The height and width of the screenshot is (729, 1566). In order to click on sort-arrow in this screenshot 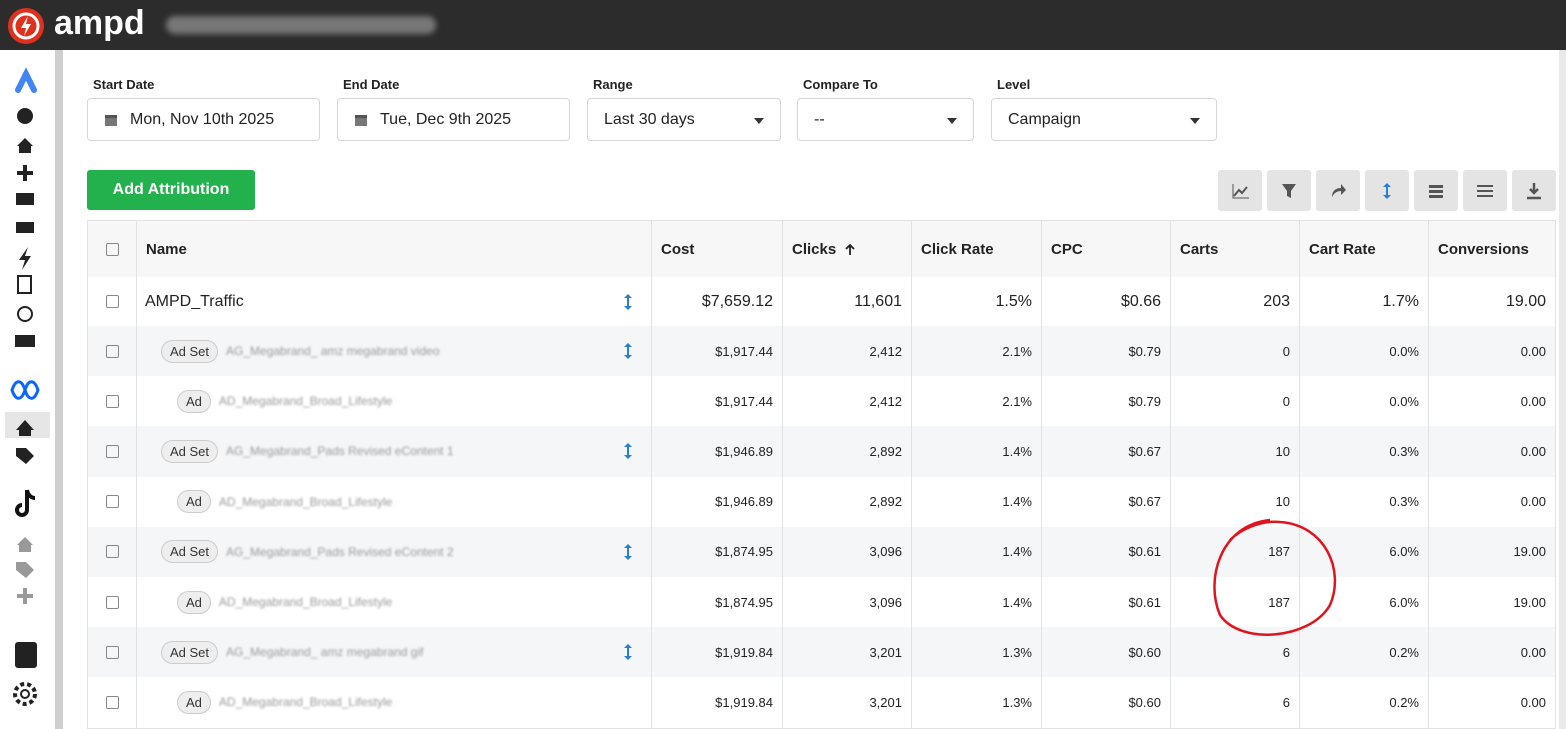, I will do `click(850, 249)`.